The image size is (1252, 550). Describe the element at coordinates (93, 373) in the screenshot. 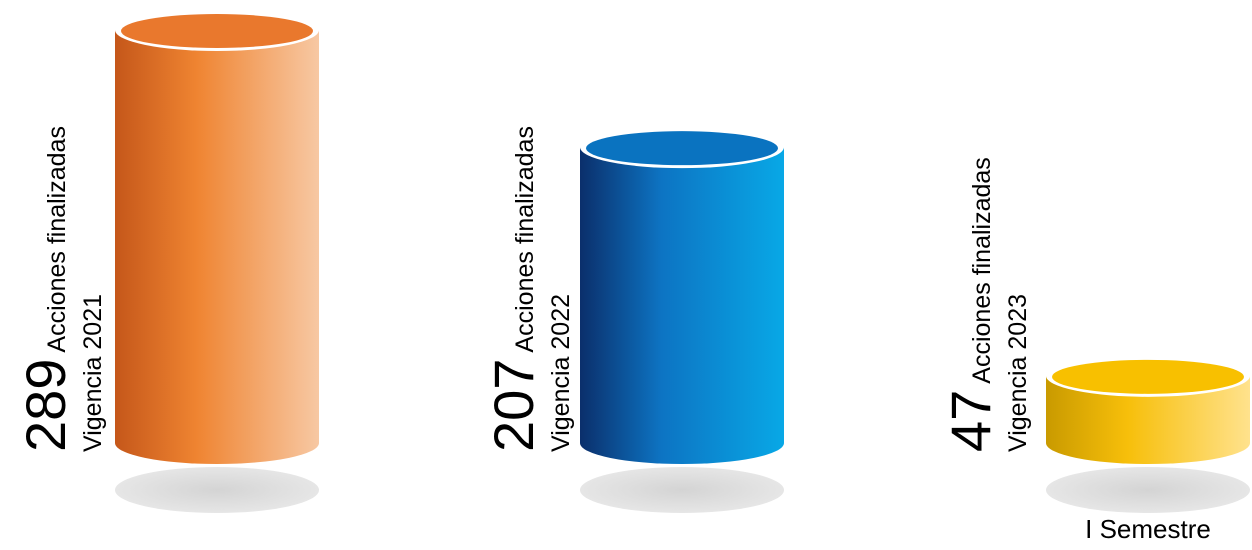

I see `category-label: Vigencia 2021` at that location.